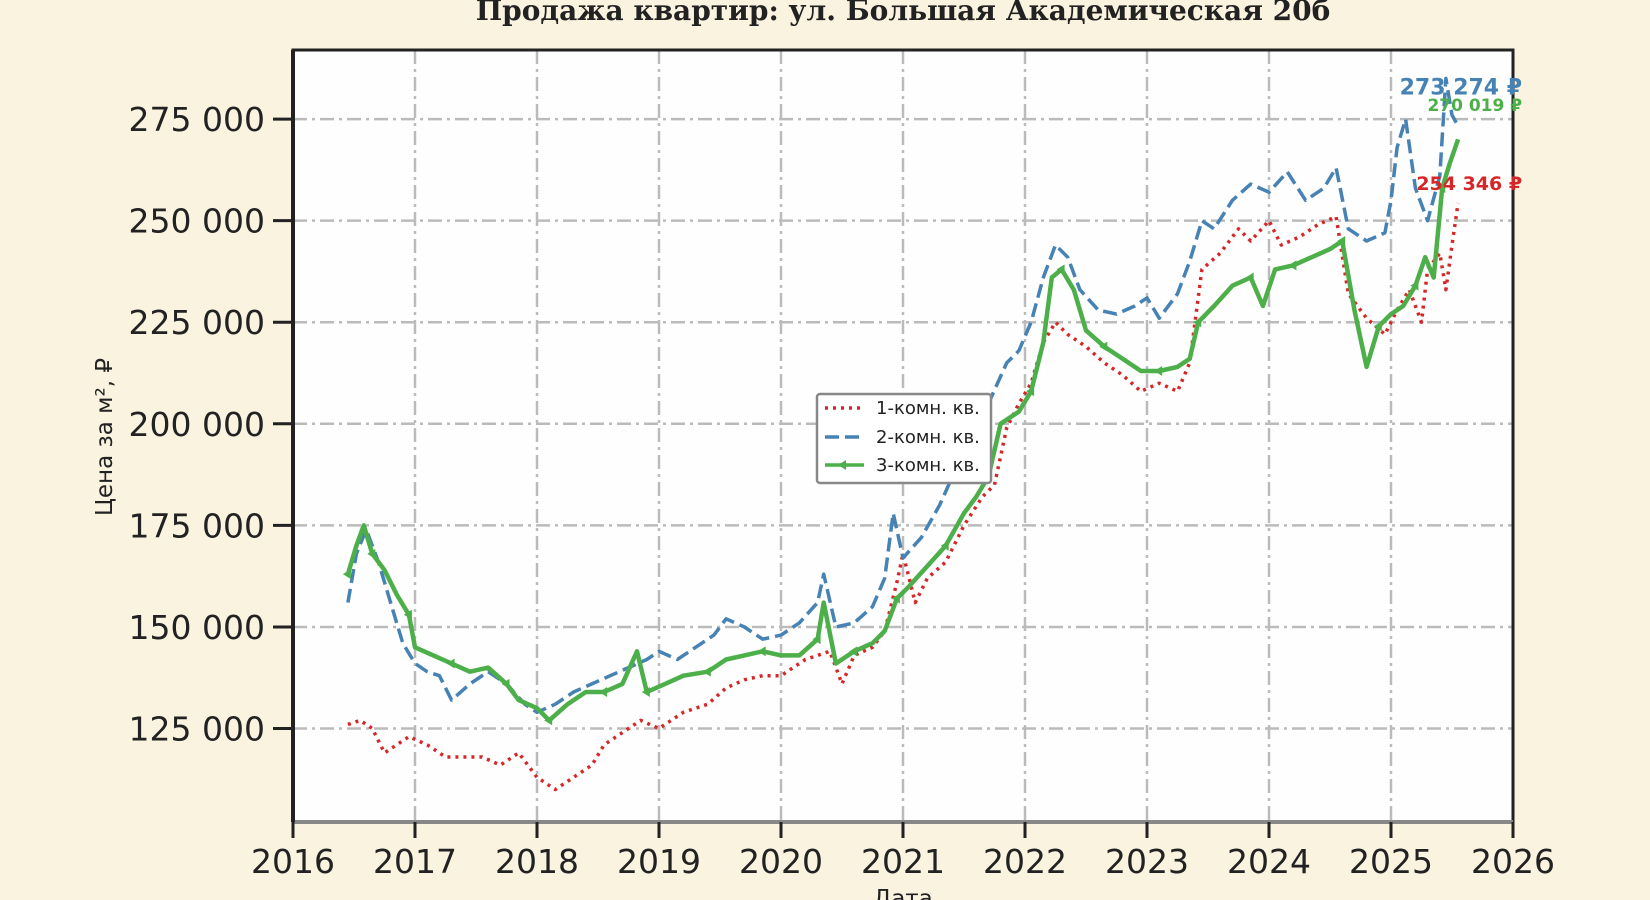  Describe the element at coordinates (197, 525) in the screenshot. I see `y-tick-label: 175 000` at that location.